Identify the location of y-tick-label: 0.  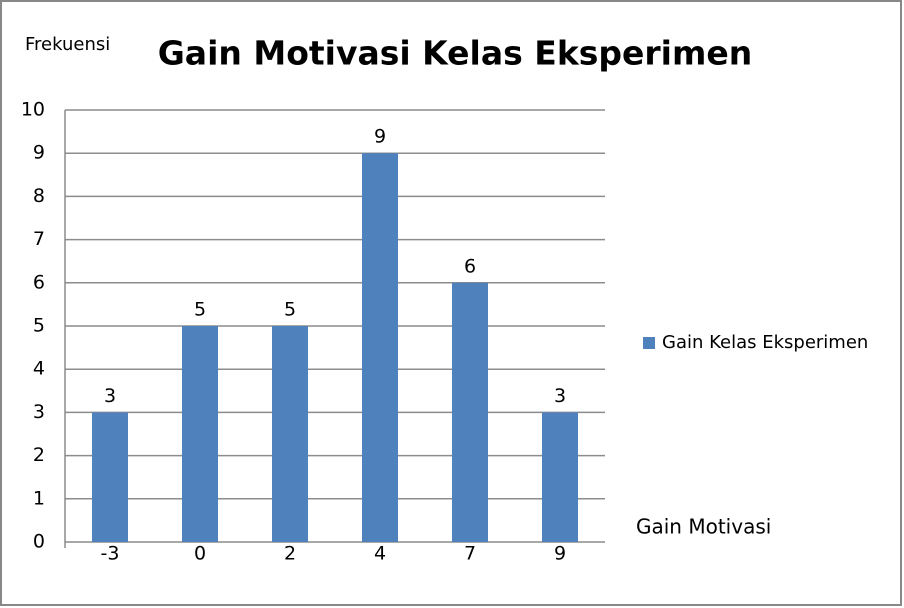
(39, 542).